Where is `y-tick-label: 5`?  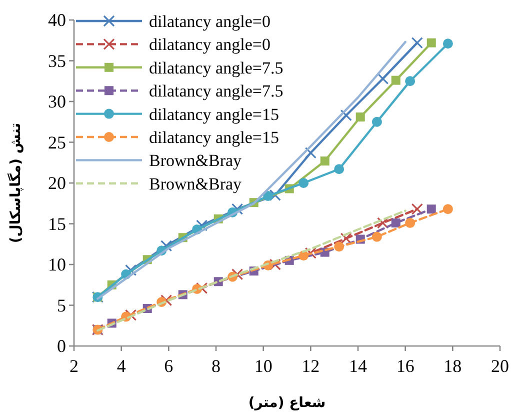
y-tick-label: 5 is located at coordinates (61, 305).